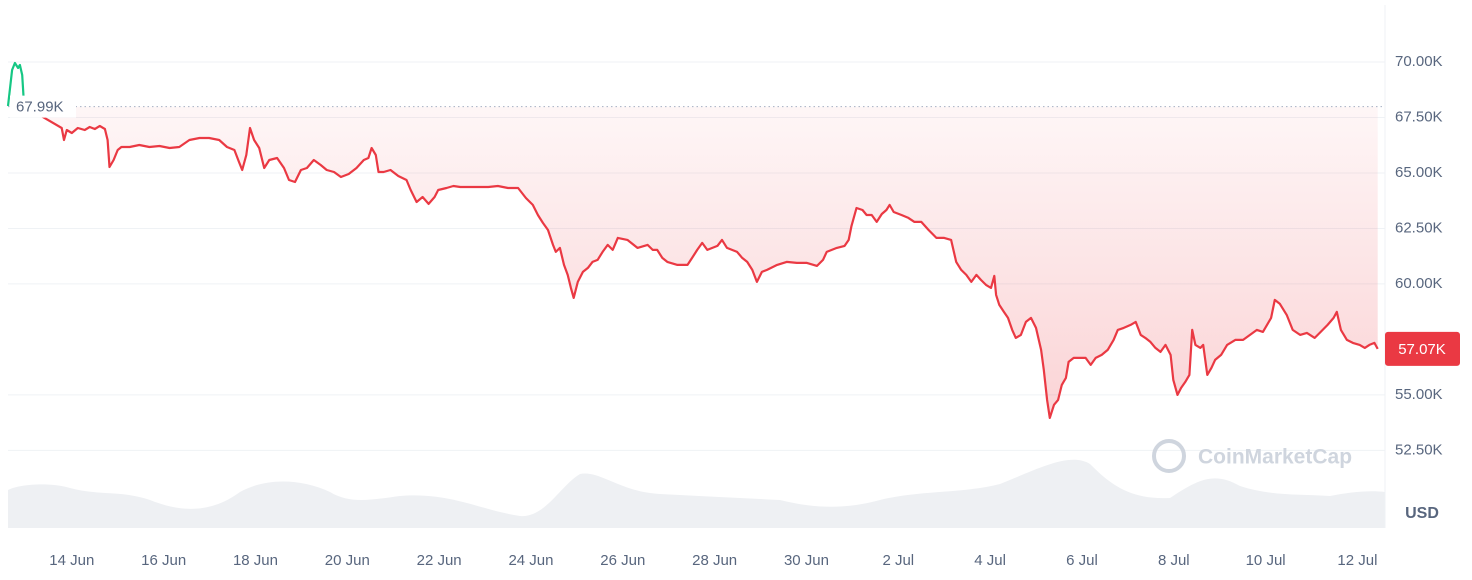 Image resolution: width=1472 pixels, height=580 pixels. I want to click on y-tick-label: 52.50K, so click(1419, 449).